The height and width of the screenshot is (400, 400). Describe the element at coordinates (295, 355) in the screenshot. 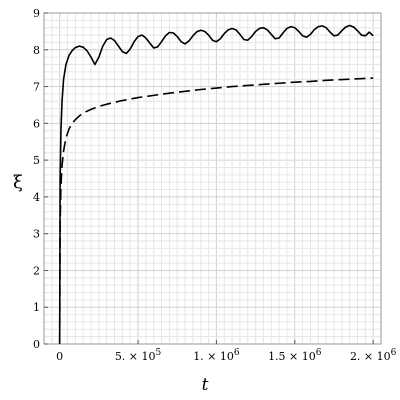

I see `x-tick-label: 1.5 × 10⁶` at that location.